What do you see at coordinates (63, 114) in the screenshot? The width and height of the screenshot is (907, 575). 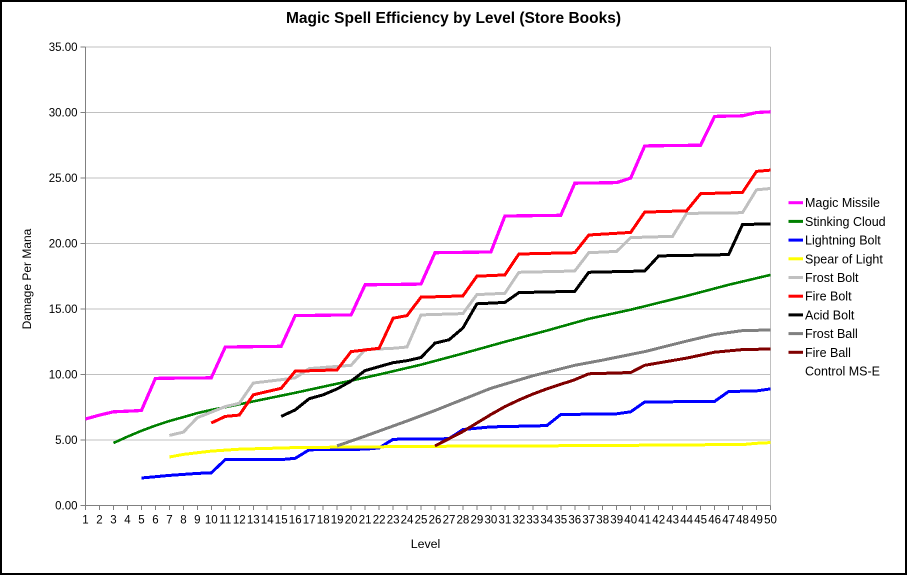 I see `svg-text: 30.00` at bounding box center [63, 114].